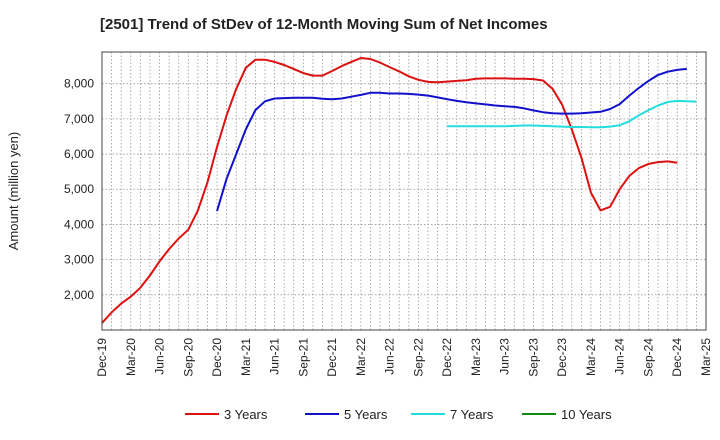  What do you see at coordinates (275, 356) in the screenshot?
I see `x-tick-label: Jun-21` at bounding box center [275, 356].